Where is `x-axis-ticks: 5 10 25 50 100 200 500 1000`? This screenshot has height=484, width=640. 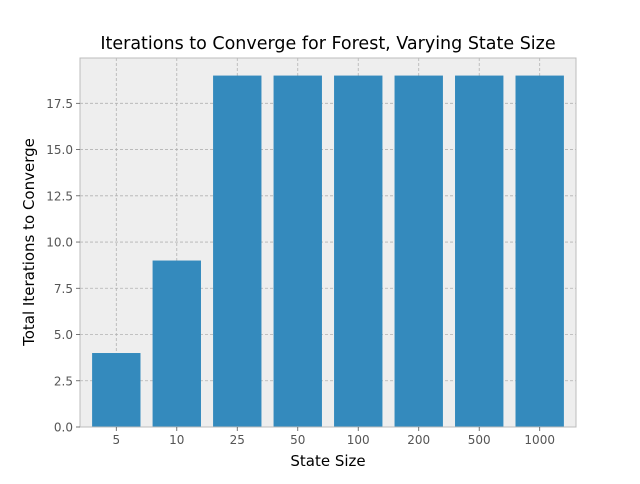 x-axis-ticks: 5 10 25 50 100 200 500 1000 is located at coordinates (333, 437).